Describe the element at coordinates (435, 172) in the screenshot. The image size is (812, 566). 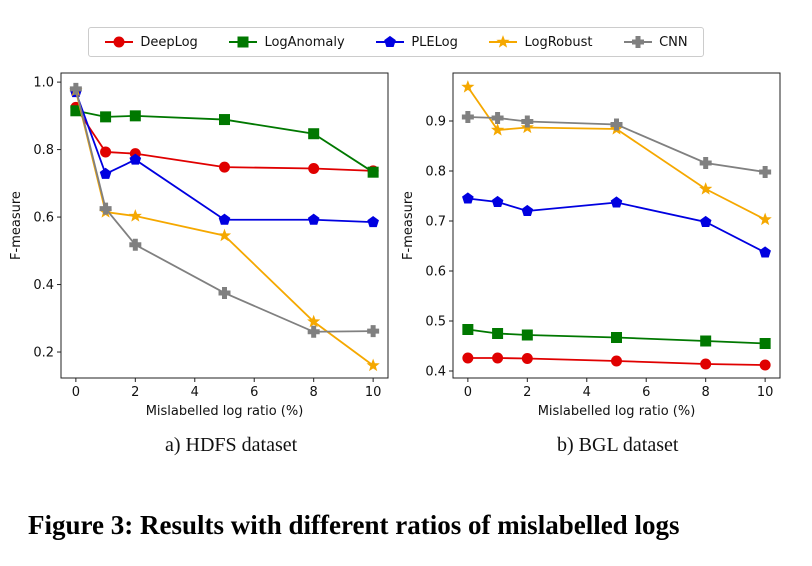
I see `y-tick-label: 0.8` at that location.